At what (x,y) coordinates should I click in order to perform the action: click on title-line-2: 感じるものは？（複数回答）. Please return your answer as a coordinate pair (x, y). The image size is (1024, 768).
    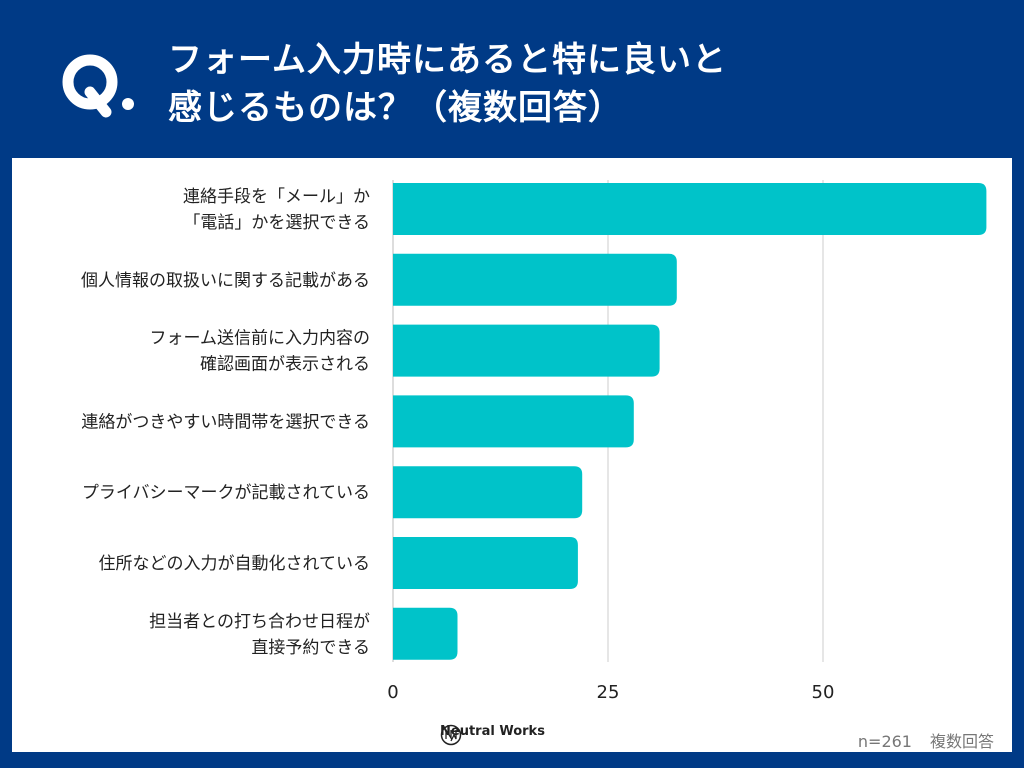
    Looking at the image, I should click on (395, 108).